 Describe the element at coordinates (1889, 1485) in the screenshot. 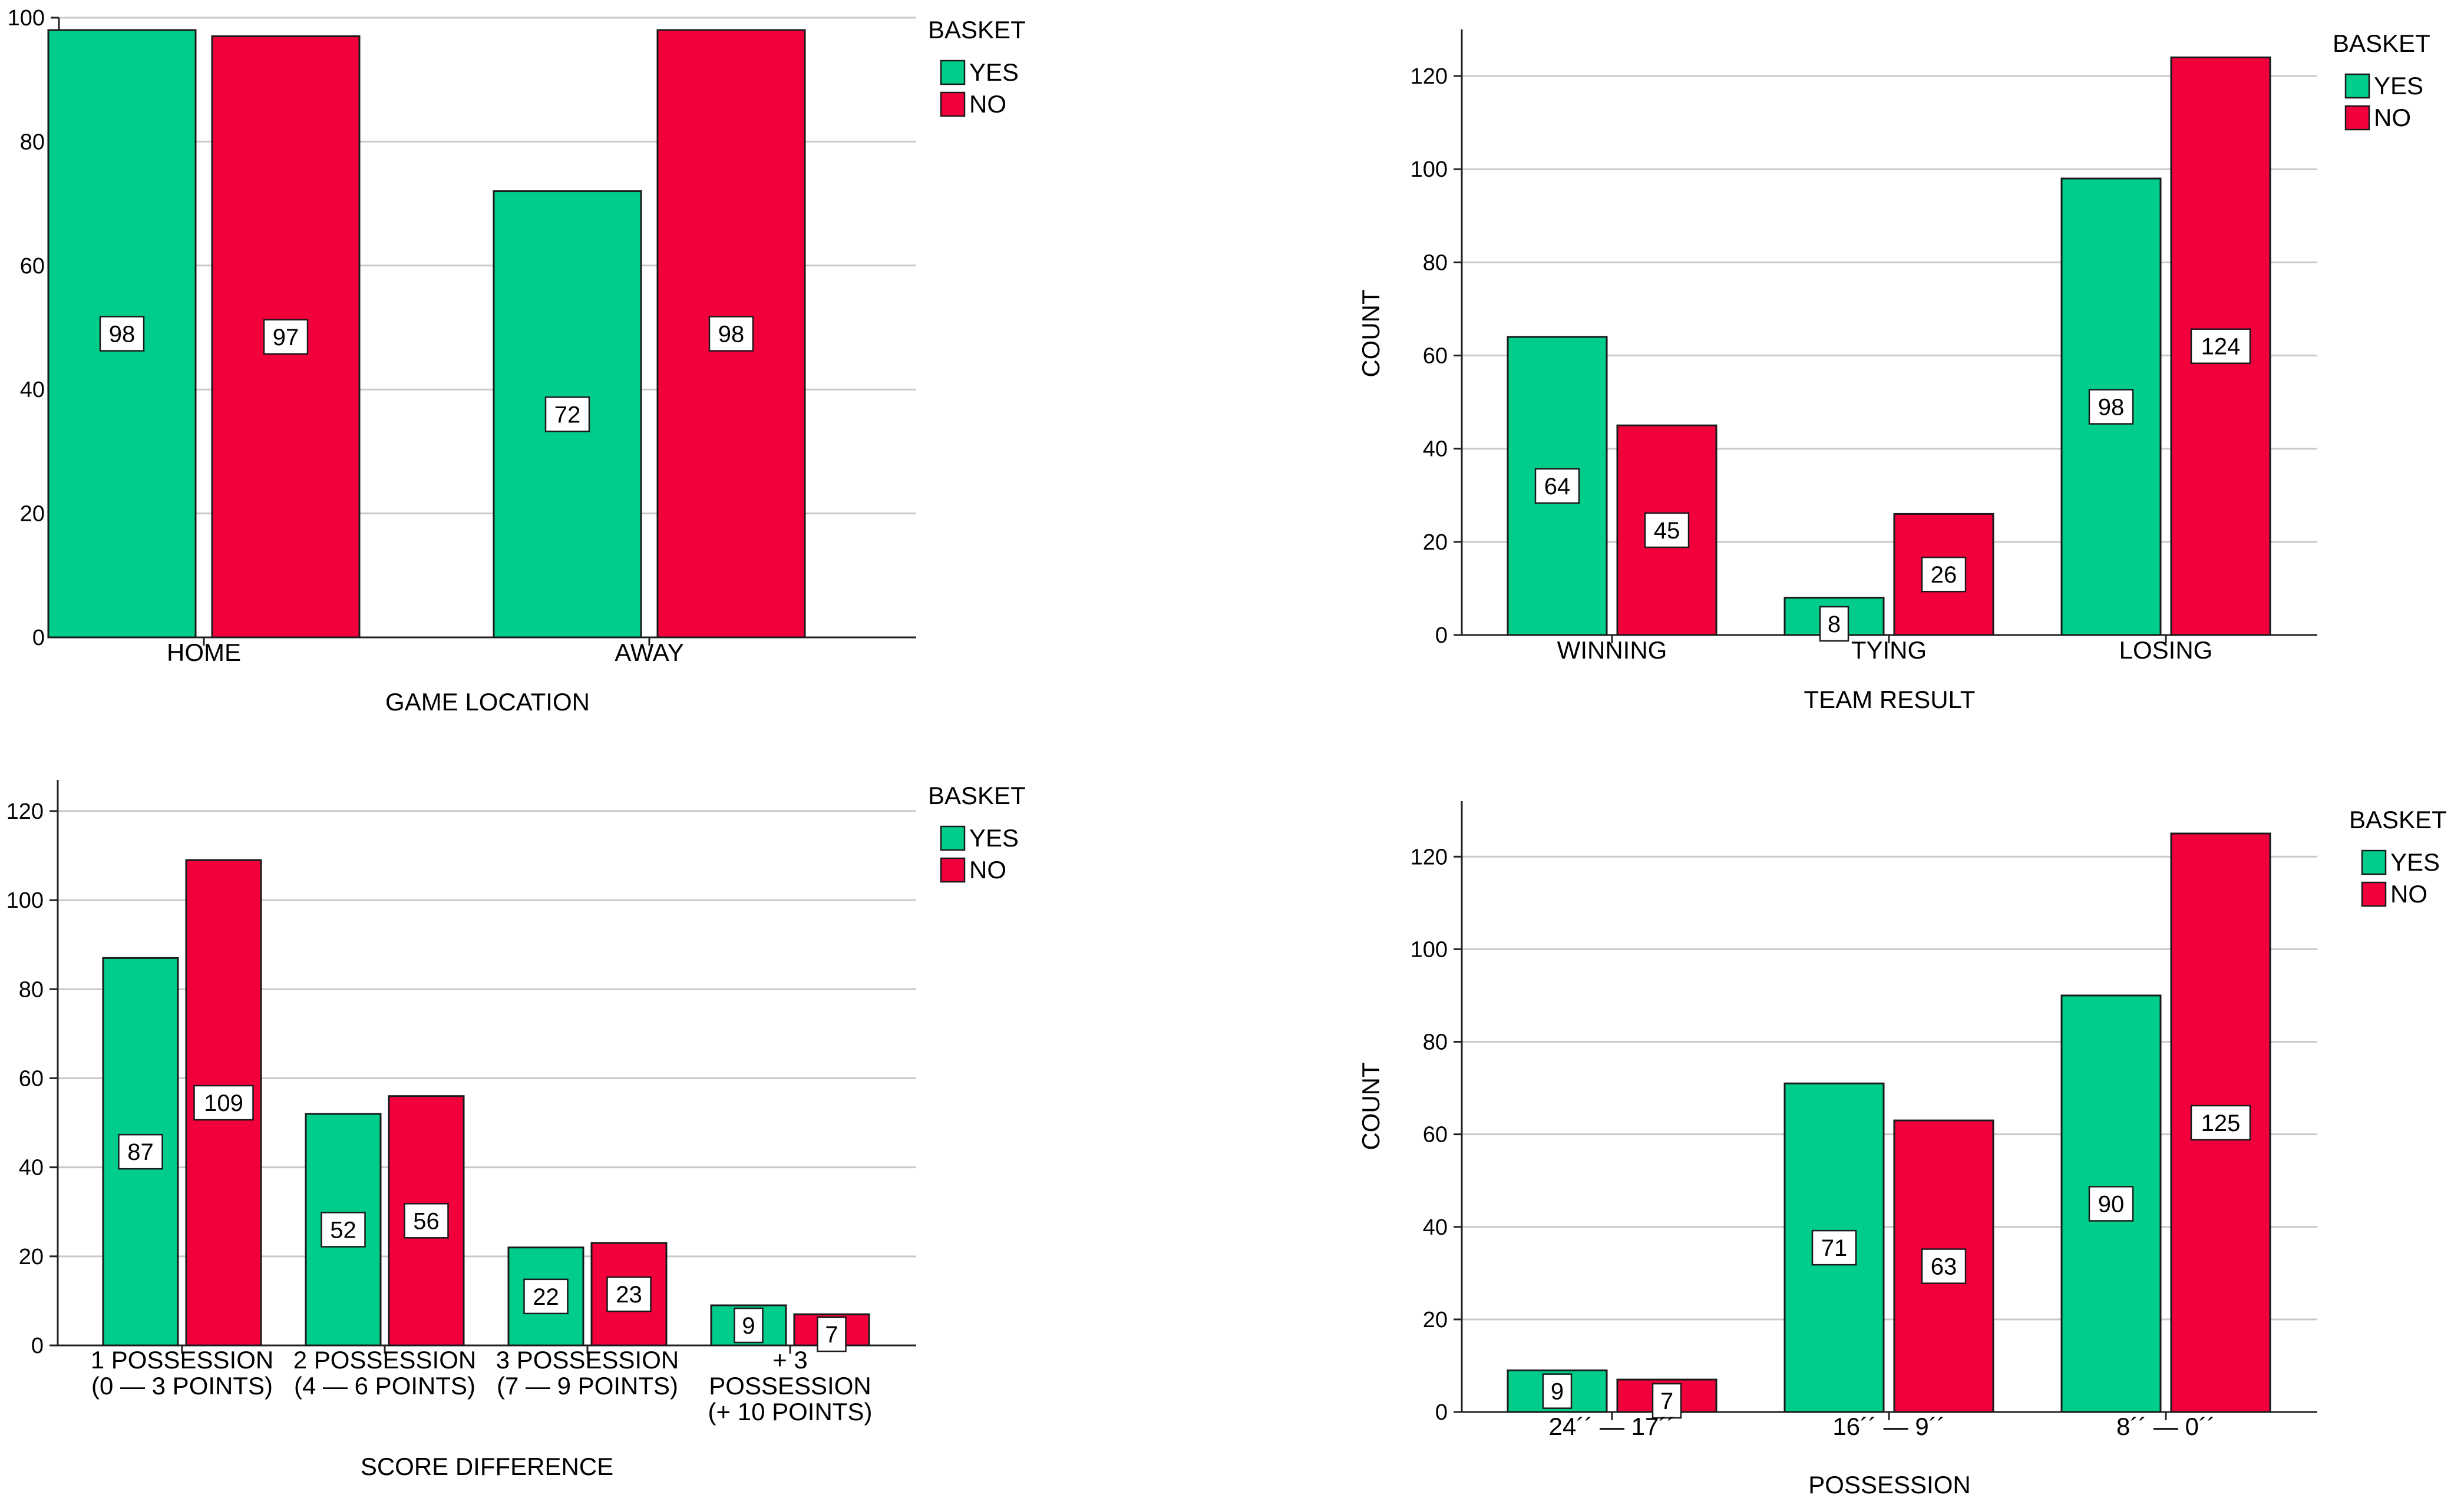

I see `x-axis-title: POSSESSION` at that location.